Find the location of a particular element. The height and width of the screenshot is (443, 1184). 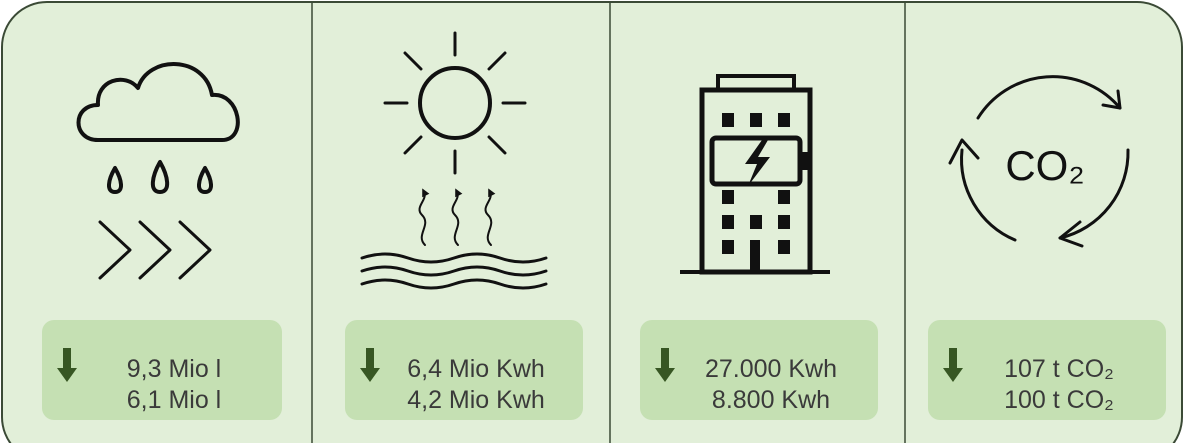

value-line: 6,1 Mio l is located at coordinates (174, 400).